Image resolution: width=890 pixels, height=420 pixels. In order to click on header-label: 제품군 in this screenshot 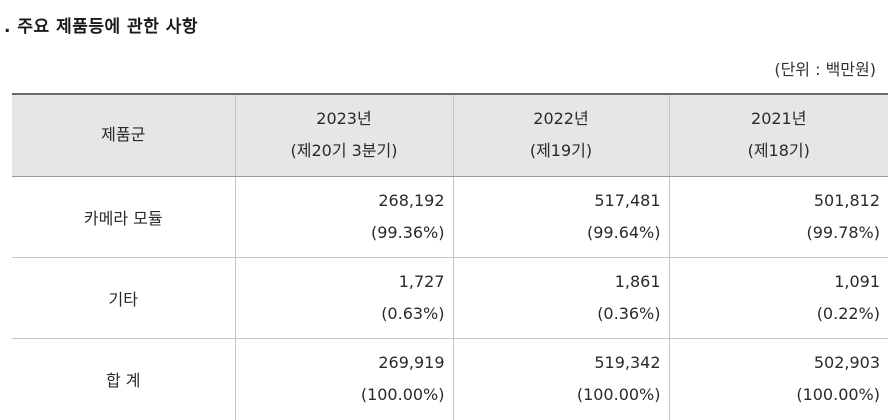, I will do `click(123, 135)`.